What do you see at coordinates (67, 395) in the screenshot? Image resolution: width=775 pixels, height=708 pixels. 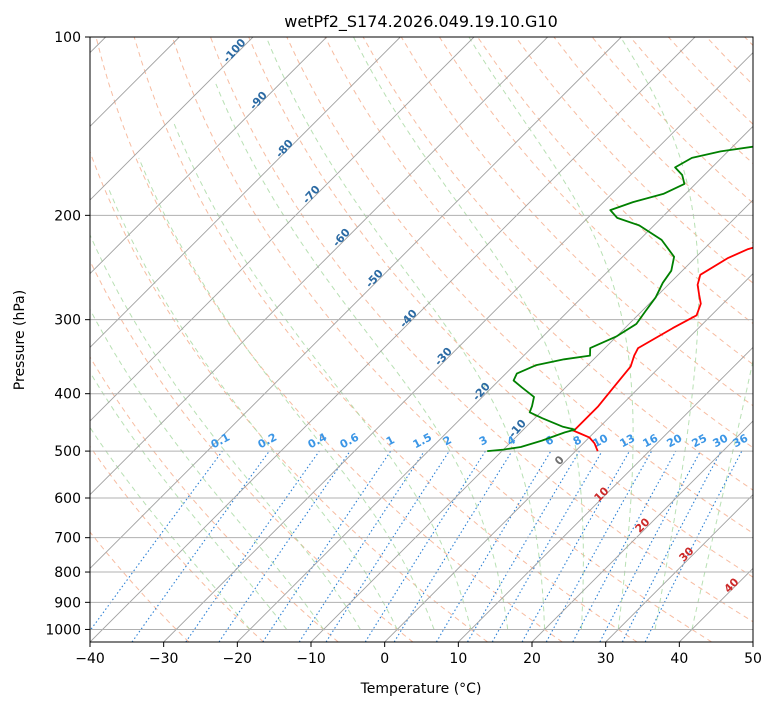 I see `y-tick-label: 400` at bounding box center [67, 395].